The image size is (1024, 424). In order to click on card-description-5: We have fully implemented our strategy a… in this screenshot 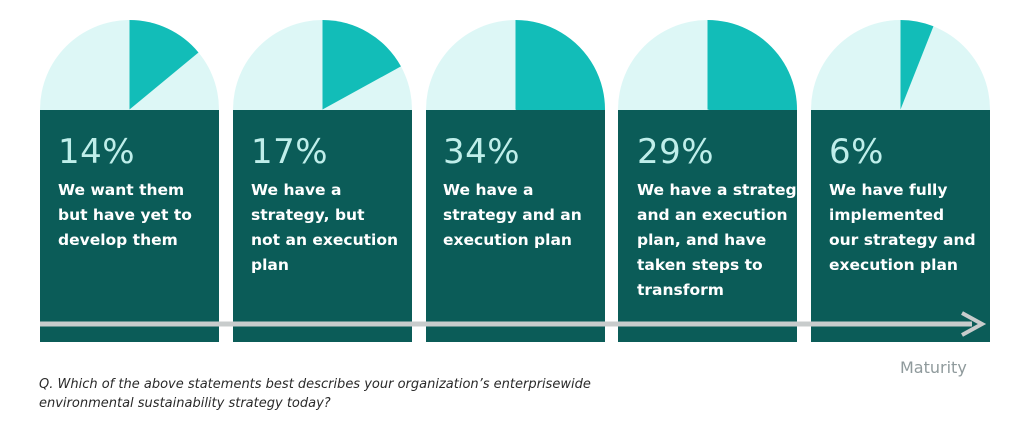, I will do `click(902, 228)`.